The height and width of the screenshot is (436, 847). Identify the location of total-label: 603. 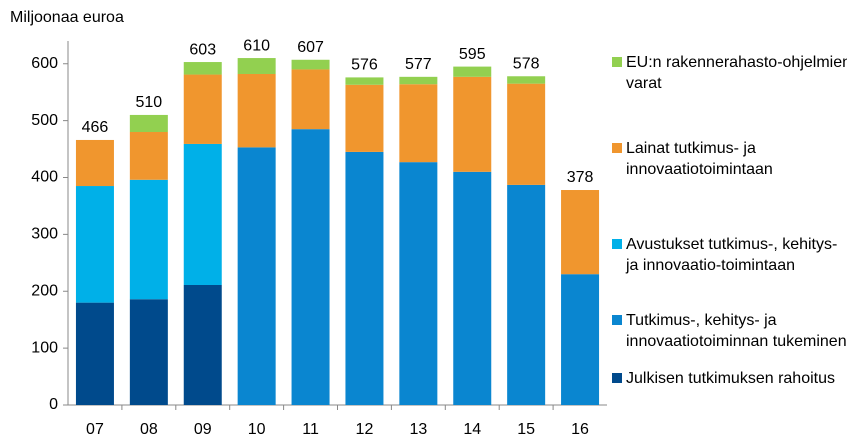
(202, 49).